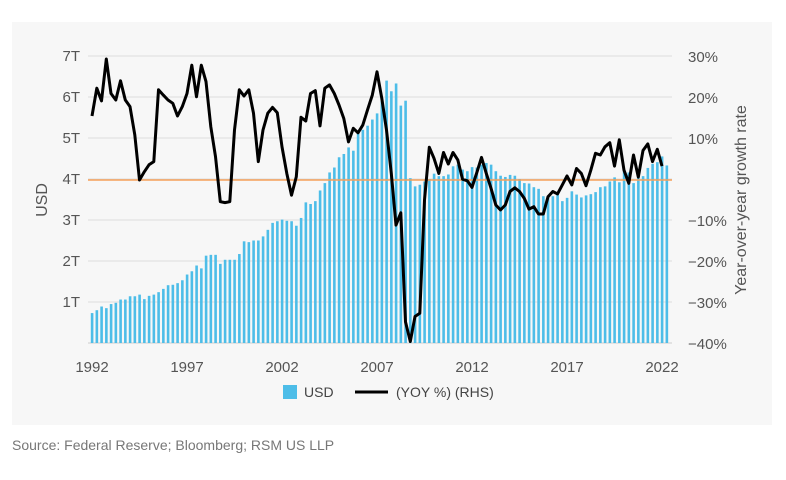 The height and width of the screenshot is (480, 786). Describe the element at coordinates (388, 392) in the screenshot. I see `legend: USD (YOY %) (RHS)` at that location.